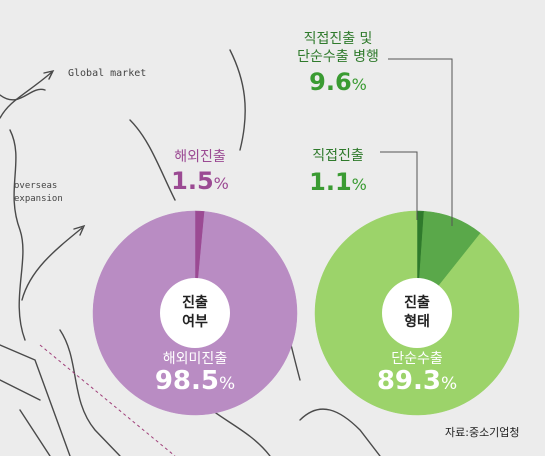 This screenshot has height=456, width=545. What do you see at coordinates (399, 185) in the screenshot?
I see `leader-line-direct` at bounding box center [399, 185].